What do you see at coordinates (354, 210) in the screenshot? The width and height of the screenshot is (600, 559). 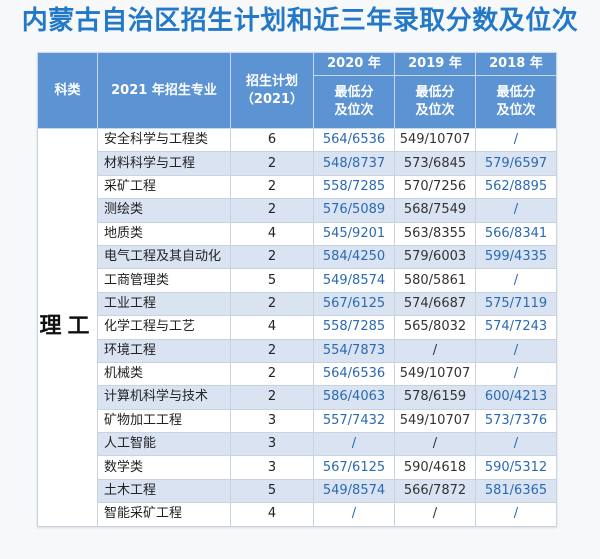 I see `score-cell-2020: 576/5089` at bounding box center [354, 210].